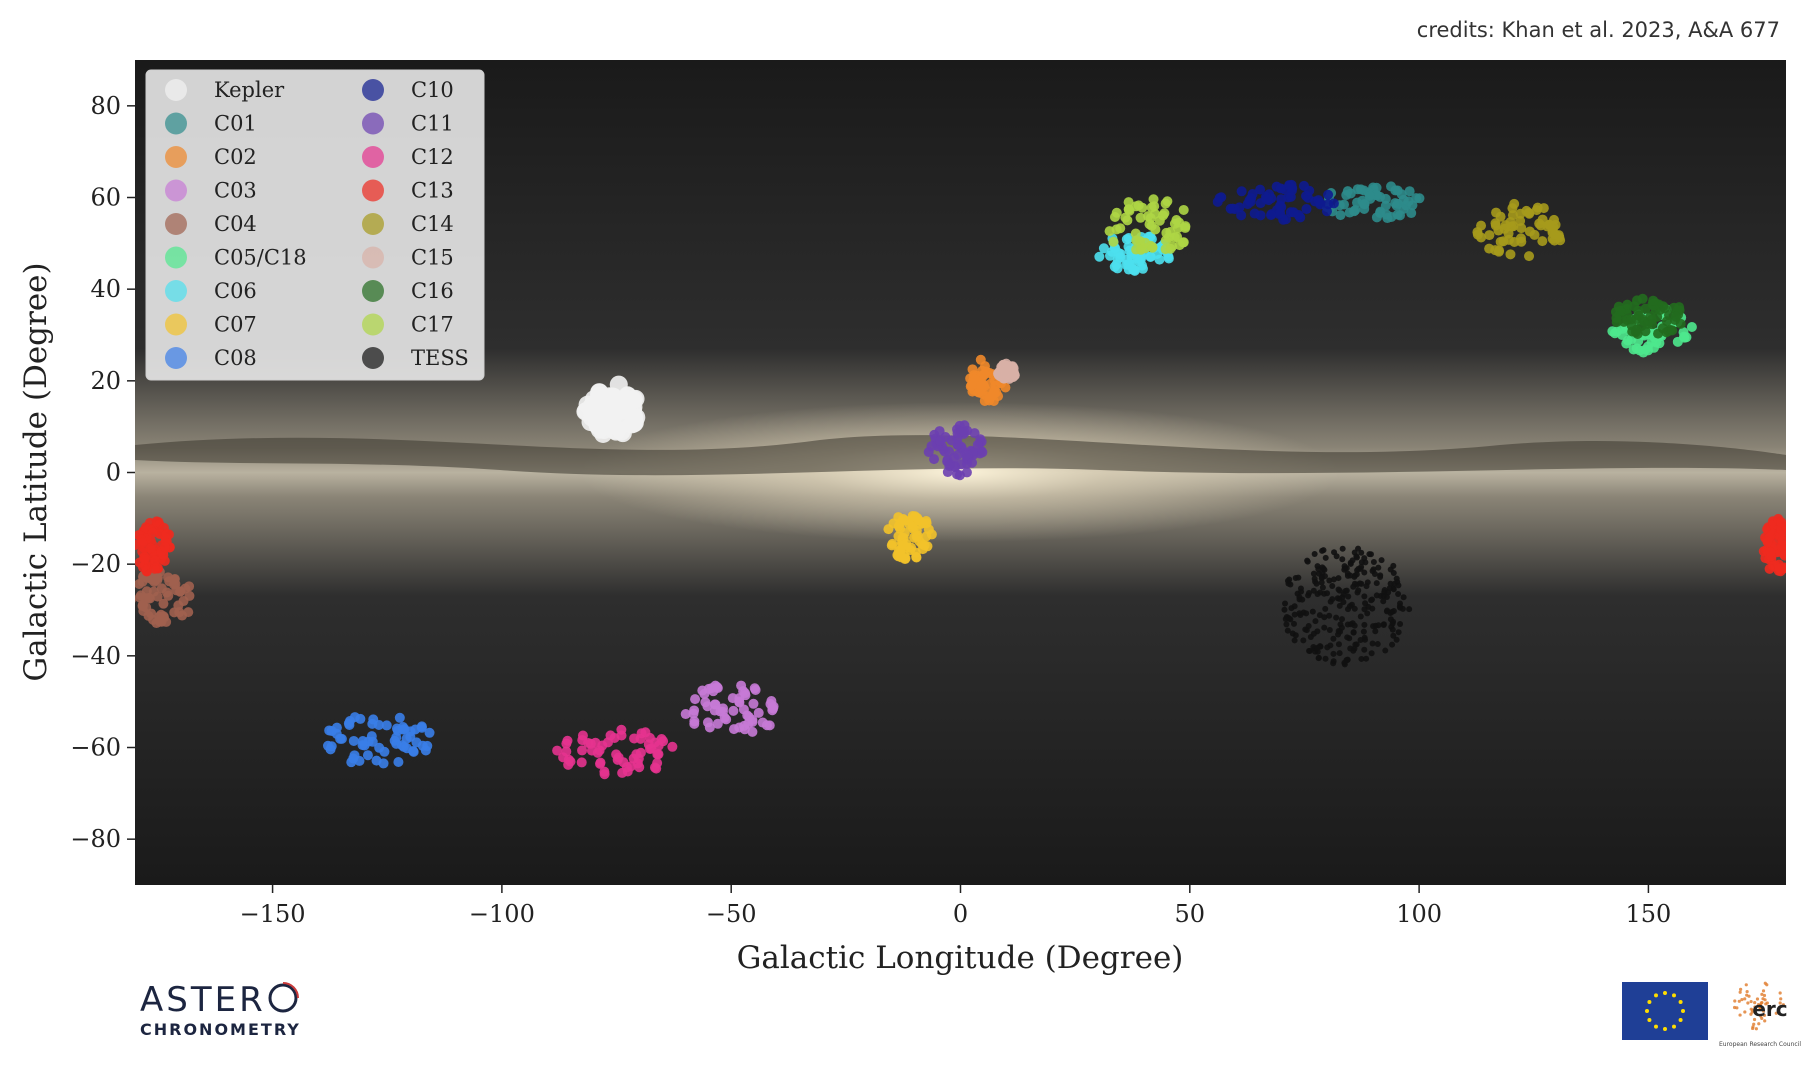 Image resolution: width=1818 pixels, height=1066 pixels. What do you see at coordinates (960, 914) in the screenshot?
I see `x-tick-label: 0` at bounding box center [960, 914].